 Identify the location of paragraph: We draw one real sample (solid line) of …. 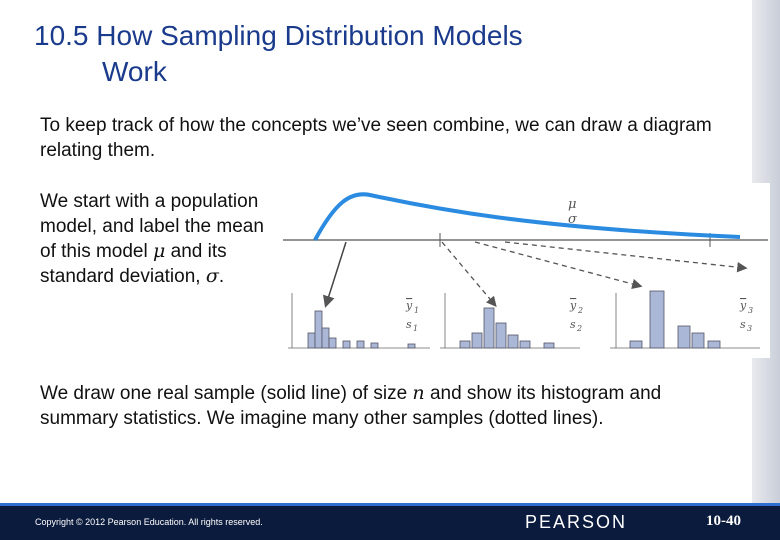
(360, 406).